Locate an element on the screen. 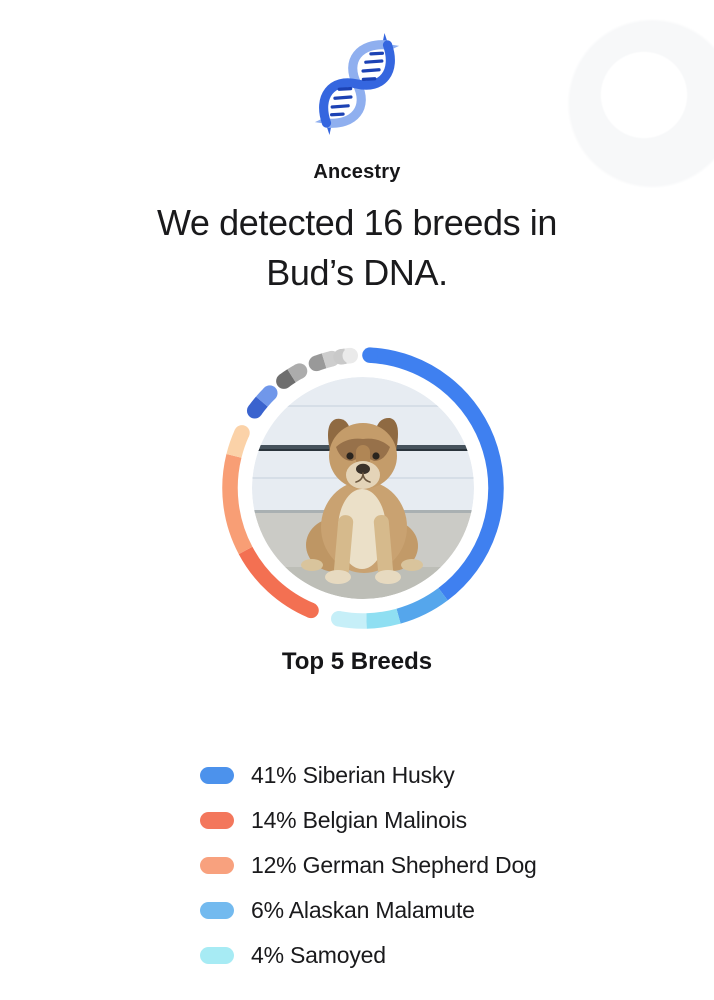 The width and height of the screenshot is (714, 1000). legend-item: 14% Belgian Malinois is located at coordinates (368, 820).